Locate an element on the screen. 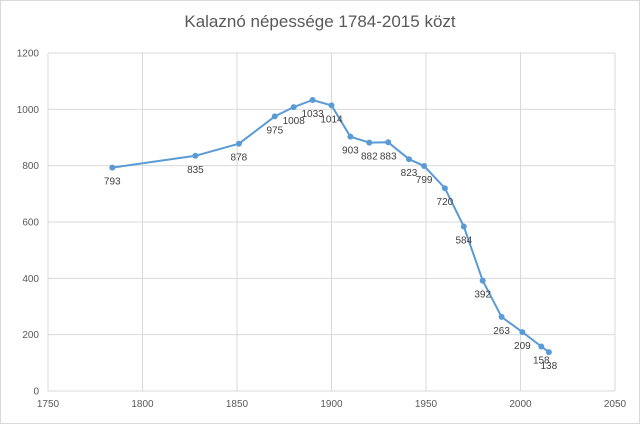  data-label: 1033 is located at coordinates (312, 114).